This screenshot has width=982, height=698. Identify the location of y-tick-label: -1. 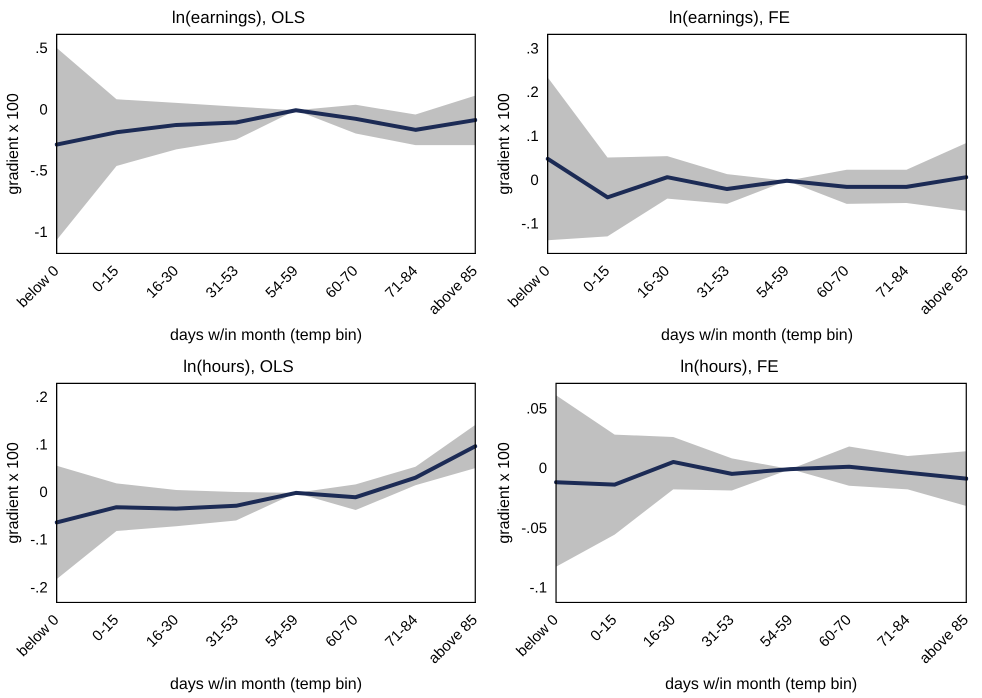
(41, 232).